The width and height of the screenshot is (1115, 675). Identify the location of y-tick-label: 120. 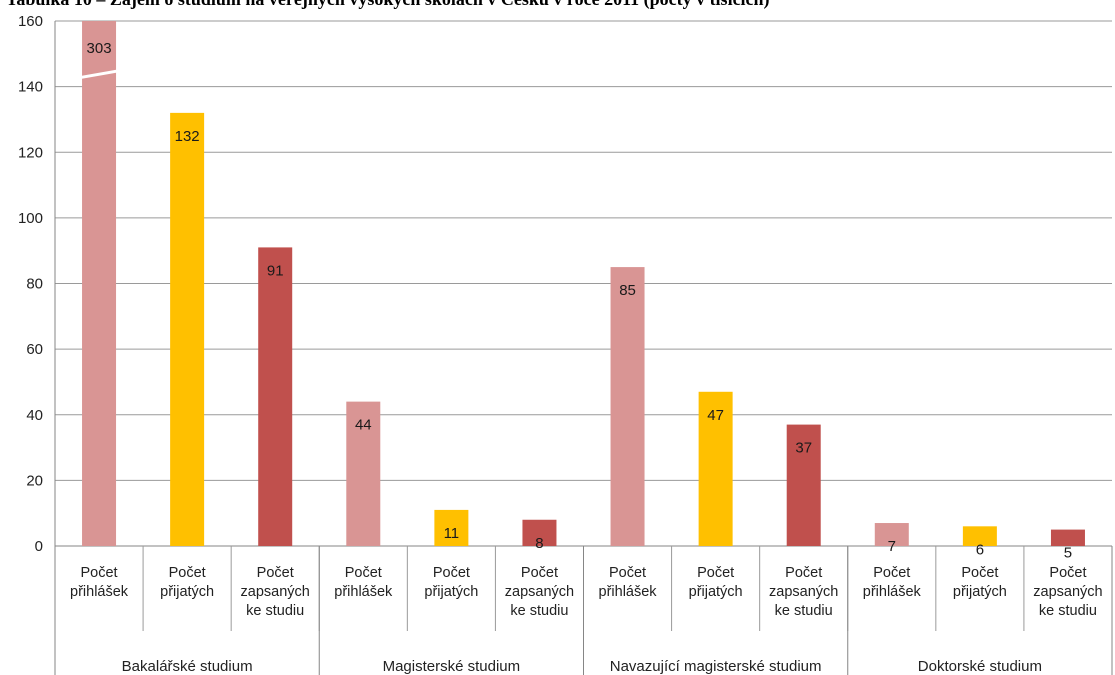
(30, 152).